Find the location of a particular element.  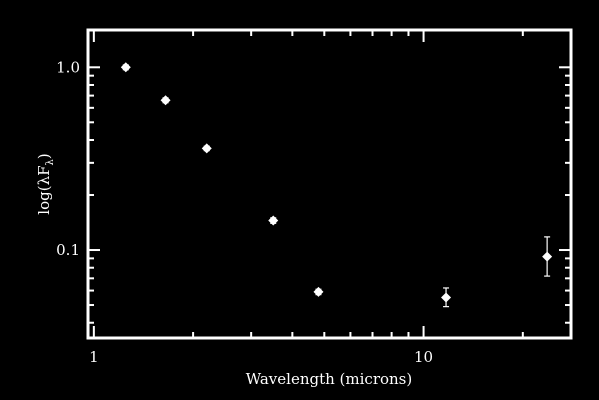

y-axis-label-subscript: λ is located at coordinates (50, 162).